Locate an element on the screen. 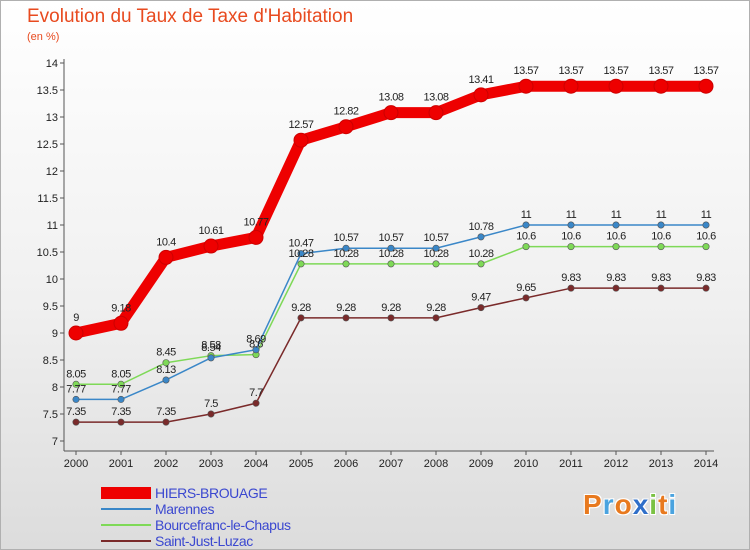 Image resolution: width=750 pixels, height=550 pixels. x-tick-label: 2010 is located at coordinates (526, 464).